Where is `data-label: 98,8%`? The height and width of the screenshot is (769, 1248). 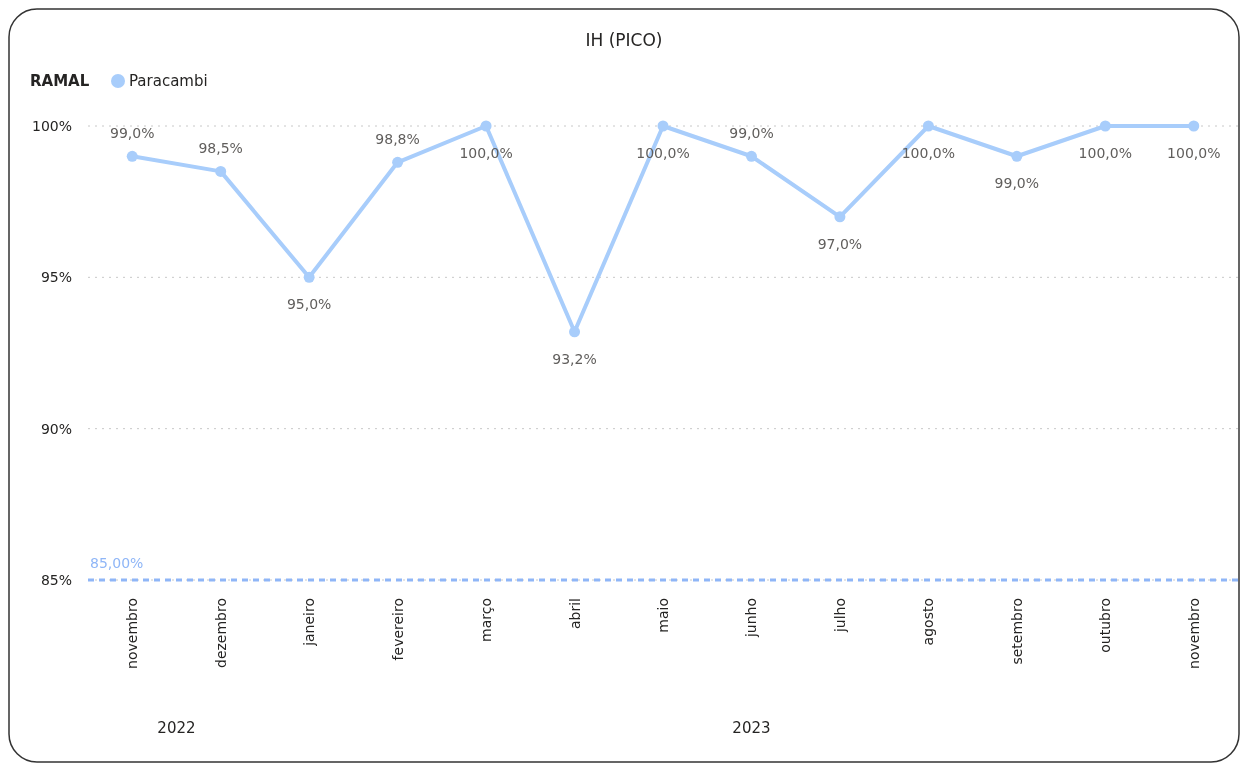
data-label: 98,8% is located at coordinates (397, 139).